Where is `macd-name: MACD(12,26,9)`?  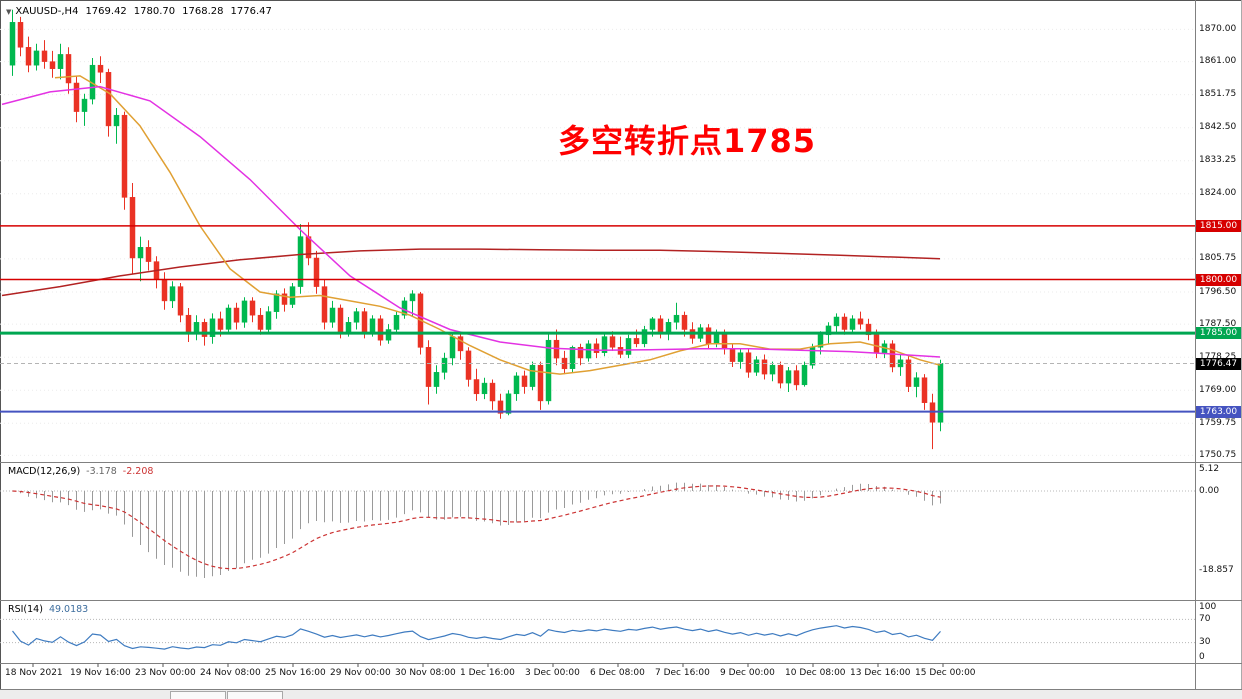 macd-name: MACD(12,26,9) is located at coordinates (44, 471).